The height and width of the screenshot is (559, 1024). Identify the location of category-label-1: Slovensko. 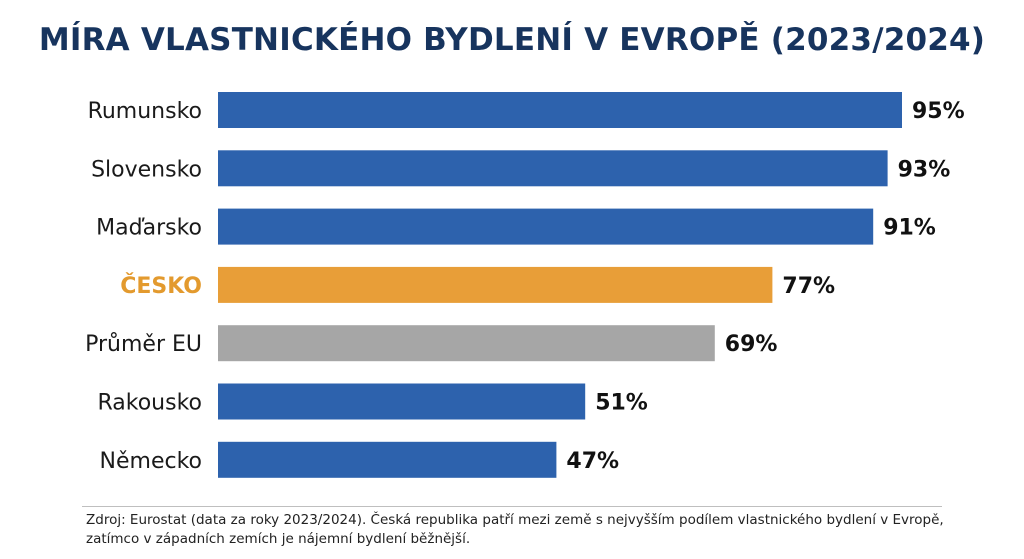
(146, 169).